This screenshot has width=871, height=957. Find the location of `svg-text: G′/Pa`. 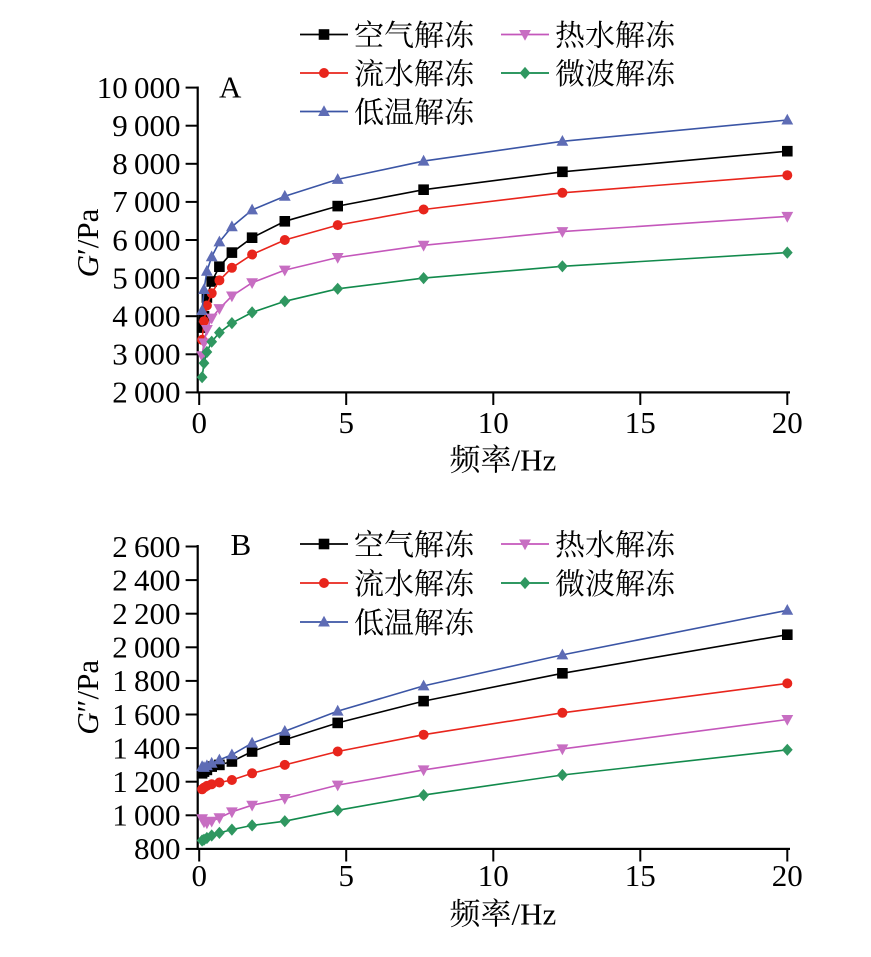

svg-text: G′/Pa is located at coordinates (87, 242).